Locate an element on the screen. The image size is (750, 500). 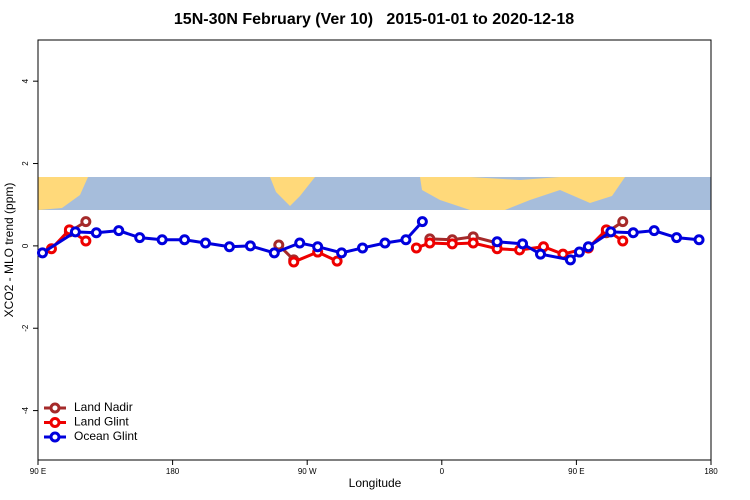
x-tick-label: 90 W is located at coordinates (307, 471).